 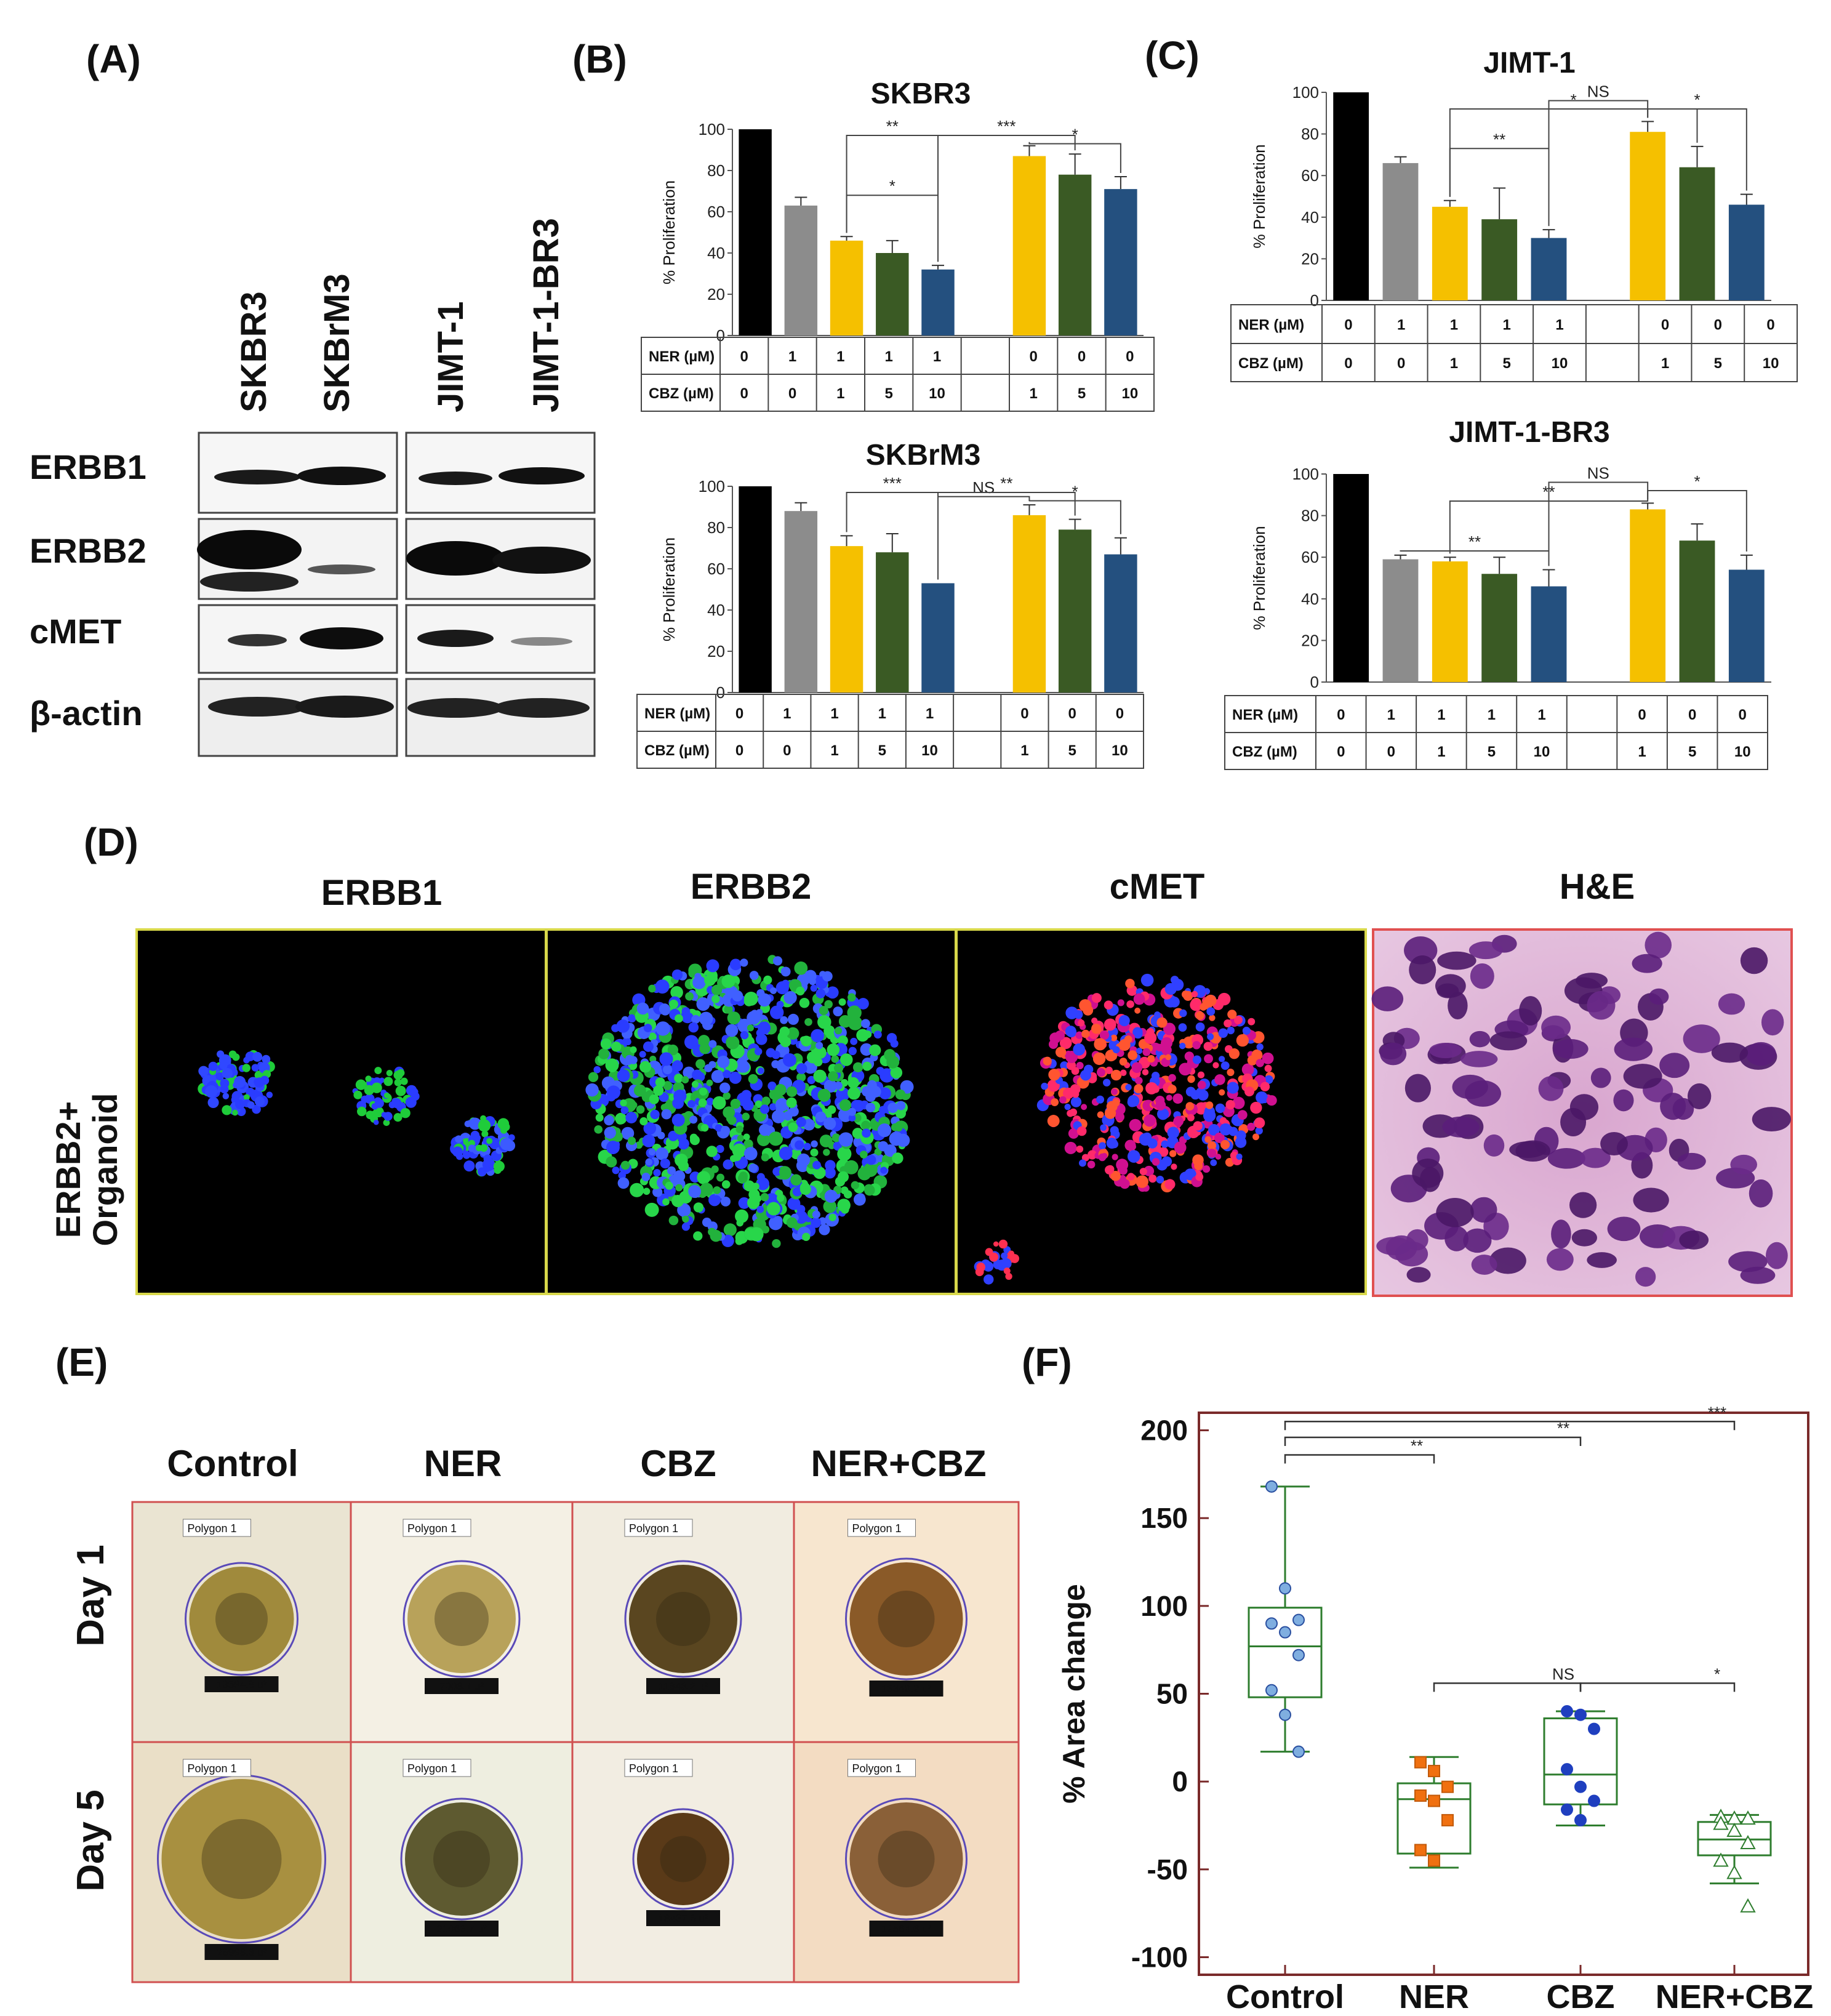 What do you see at coordinates (461, 1859) in the screenshot?
I see `organoid-core` at bounding box center [461, 1859].